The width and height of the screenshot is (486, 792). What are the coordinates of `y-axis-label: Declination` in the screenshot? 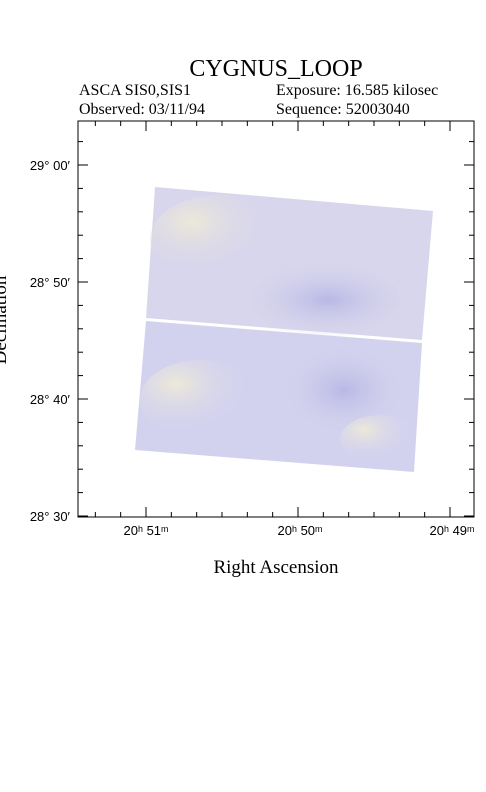 It's located at (5, 319).